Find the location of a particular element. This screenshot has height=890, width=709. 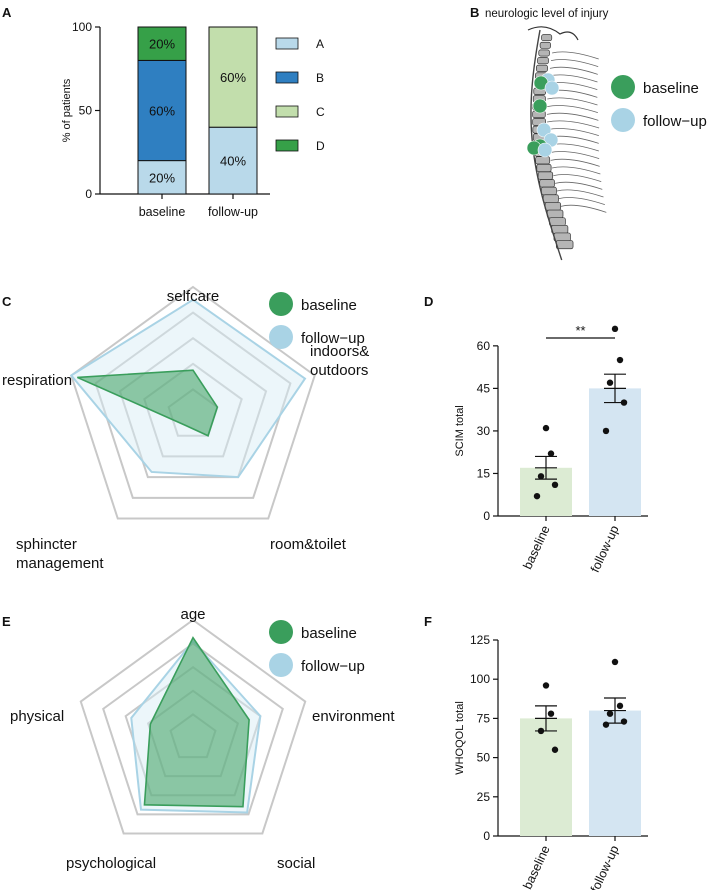

radar-axis-label: physical is located at coordinates (37, 716).